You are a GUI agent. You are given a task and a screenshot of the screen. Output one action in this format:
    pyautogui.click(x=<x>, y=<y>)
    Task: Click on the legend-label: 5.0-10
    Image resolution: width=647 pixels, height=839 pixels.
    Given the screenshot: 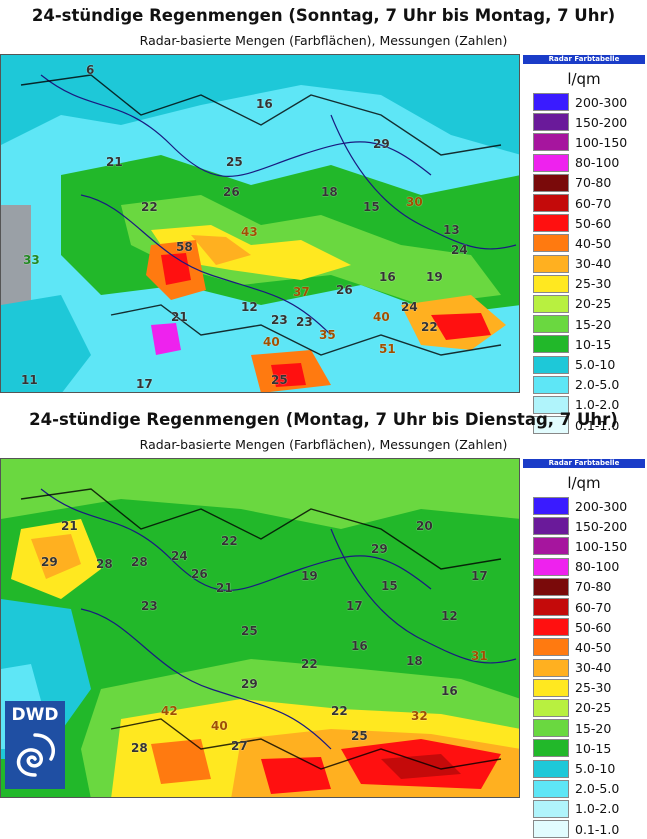 What is the action you would take?
    pyautogui.click(x=595, y=365)
    